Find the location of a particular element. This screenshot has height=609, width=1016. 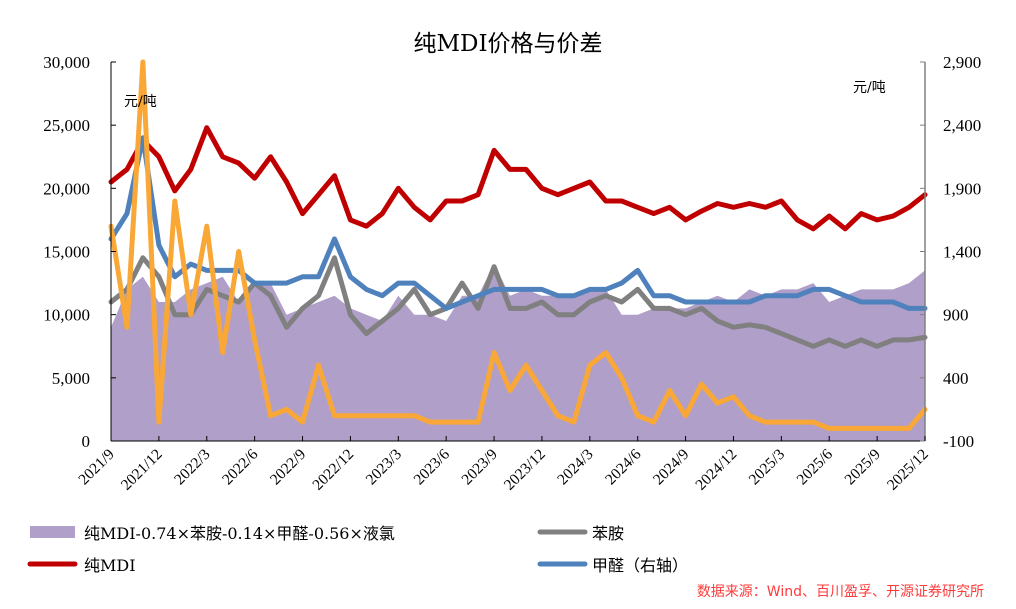

right-tick-label: 2,400 is located at coordinates (962, 125).